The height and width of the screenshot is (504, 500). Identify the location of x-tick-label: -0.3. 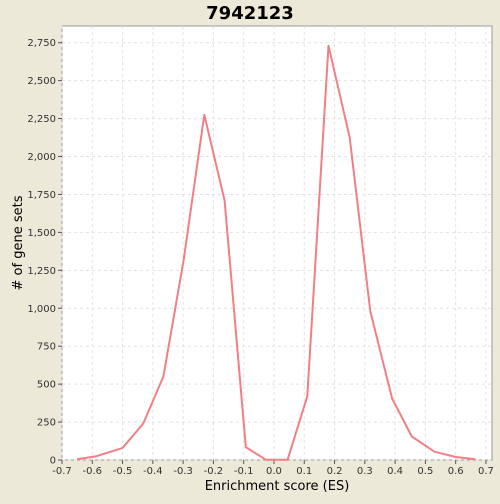
(183, 471).